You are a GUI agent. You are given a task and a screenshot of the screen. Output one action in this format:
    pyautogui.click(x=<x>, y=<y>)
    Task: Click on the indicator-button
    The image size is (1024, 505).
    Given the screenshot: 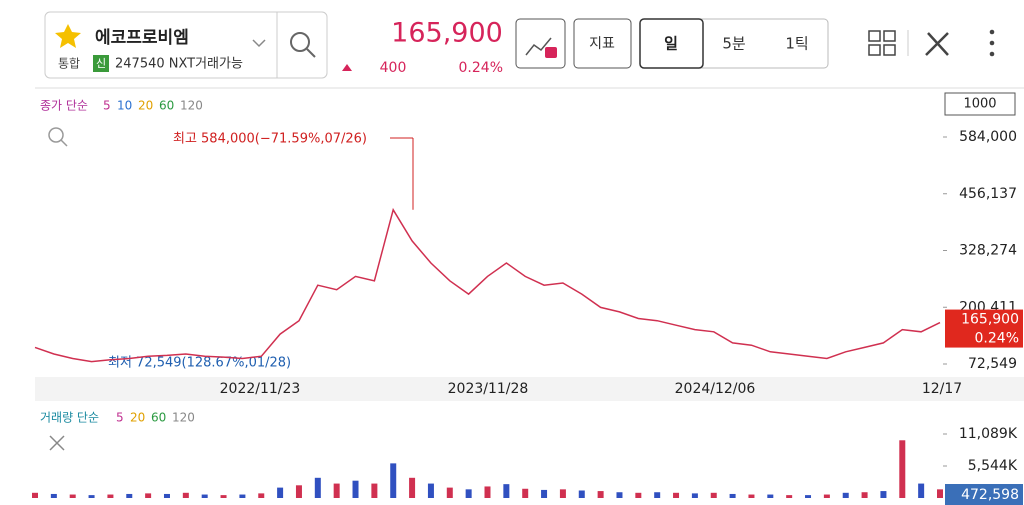 What is the action you would take?
    pyautogui.click(x=602, y=43)
    